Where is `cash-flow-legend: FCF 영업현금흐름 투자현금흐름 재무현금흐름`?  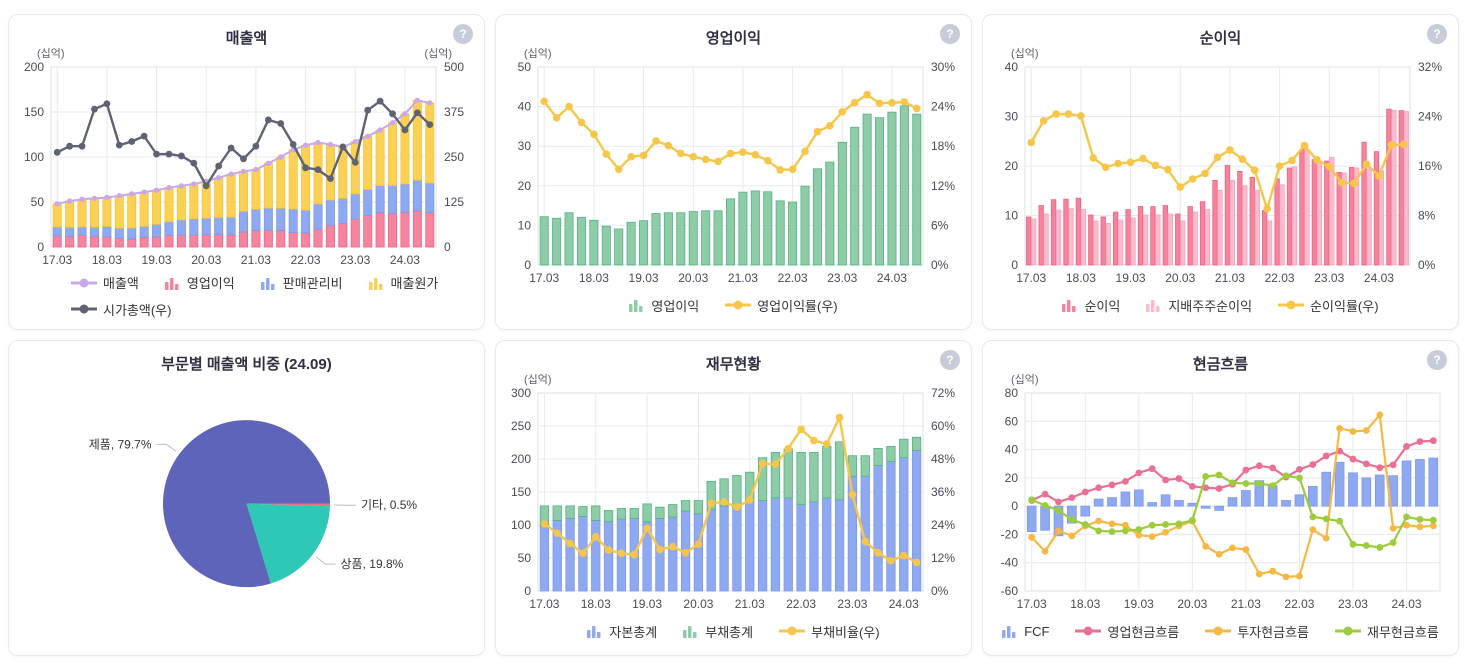 cash-flow-legend: FCF 영업현금흐름 투자현금흐름 재무현금흐름 is located at coordinates (1220, 635).